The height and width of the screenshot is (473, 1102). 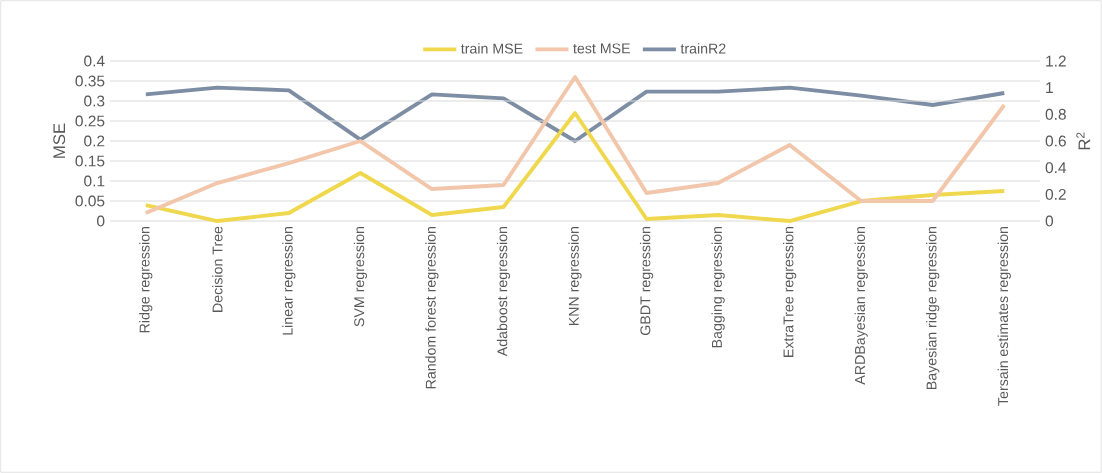 I want to click on legend-label: train MSE, so click(x=492, y=48).